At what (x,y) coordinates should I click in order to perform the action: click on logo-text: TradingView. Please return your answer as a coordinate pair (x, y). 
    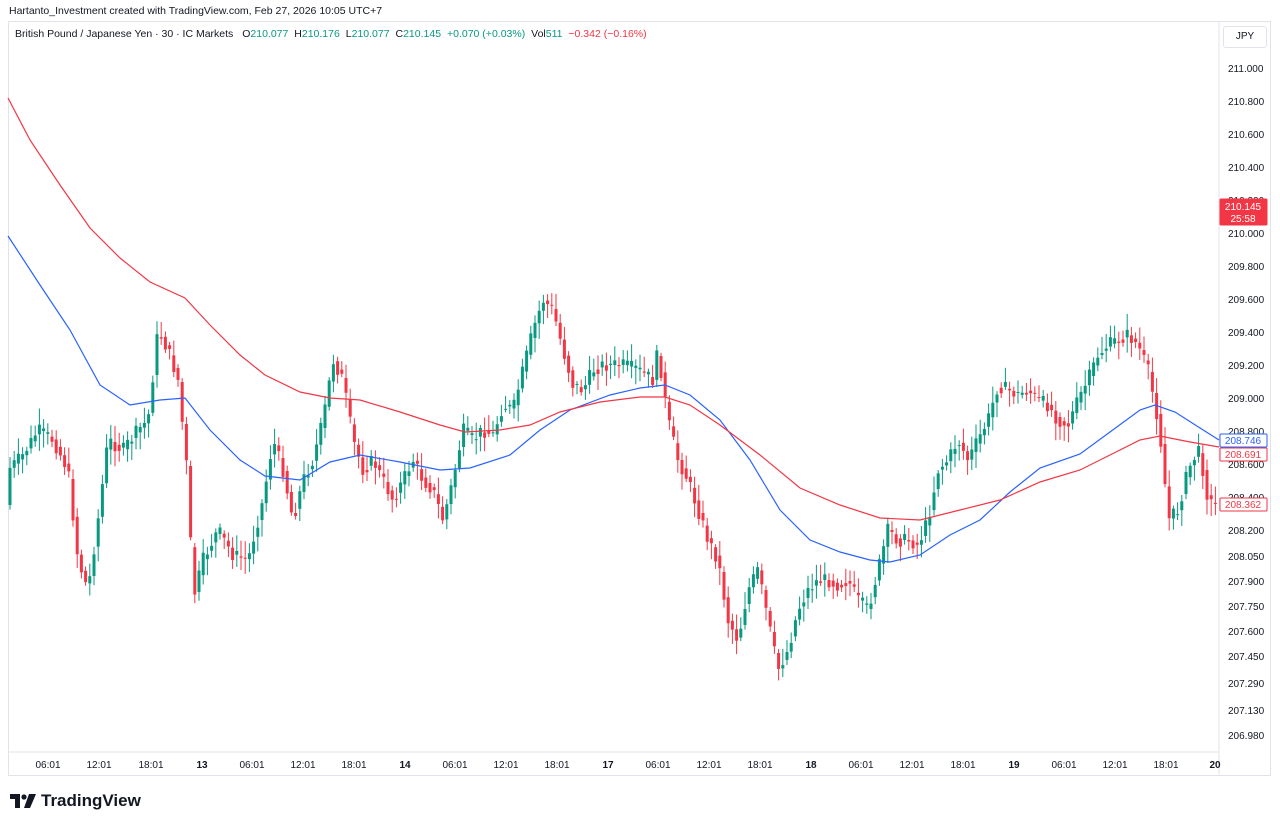
    Looking at the image, I should click on (91, 800).